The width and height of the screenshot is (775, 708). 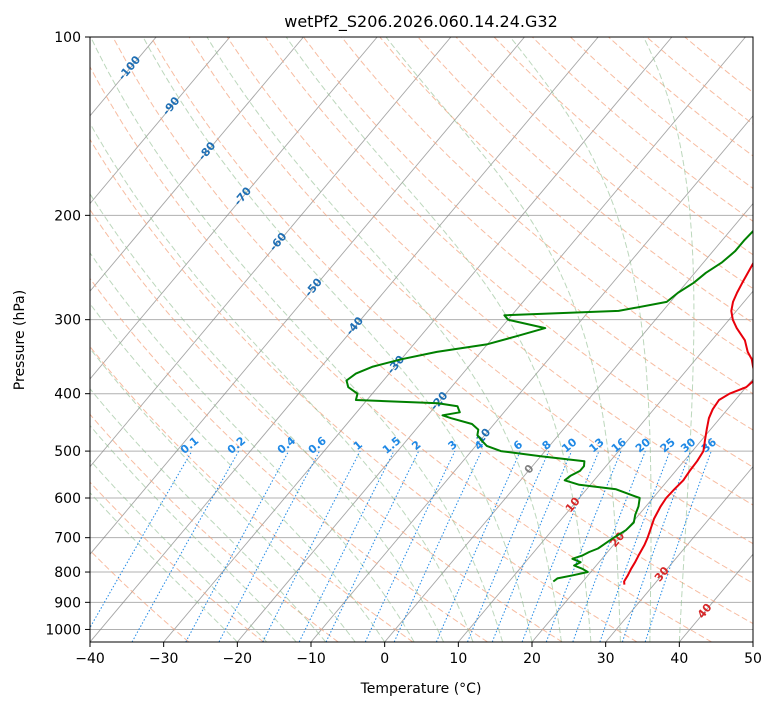 What do you see at coordinates (63, 630) in the screenshot?
I see `y-tick-label: 1000` at bounding box center [63, 630].